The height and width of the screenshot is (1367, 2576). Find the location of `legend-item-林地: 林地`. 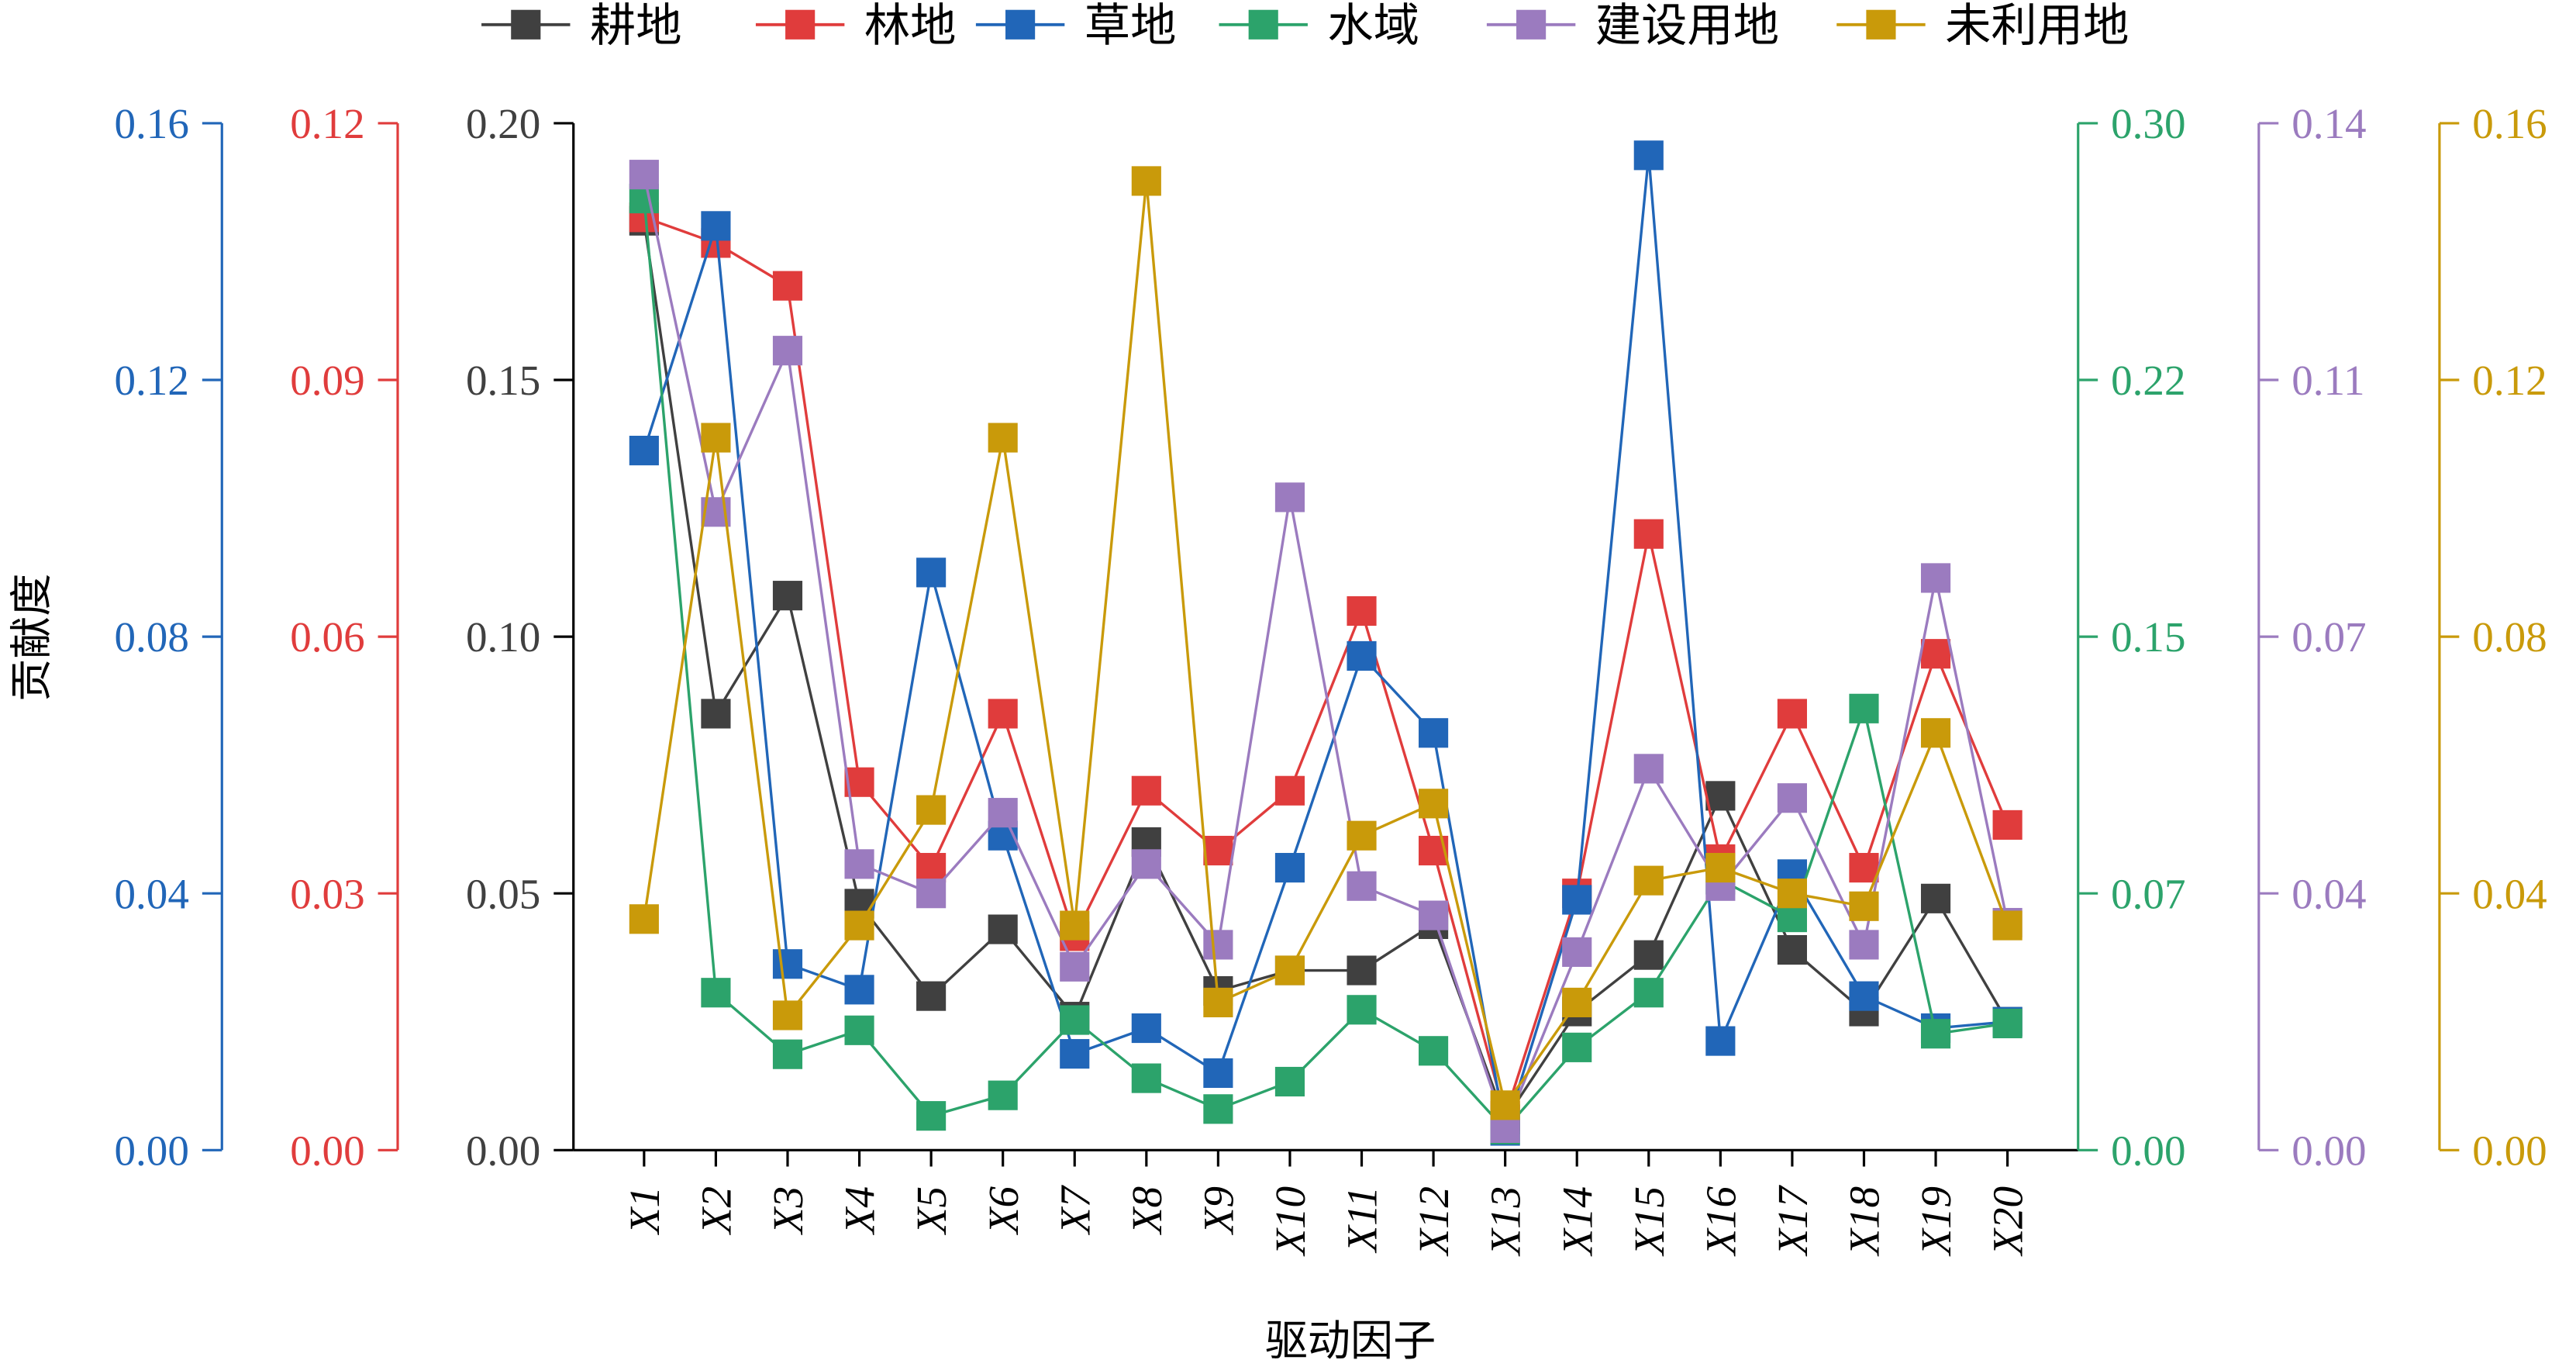

legend-item-林地: 林地 is located at coordinates (856, 26).